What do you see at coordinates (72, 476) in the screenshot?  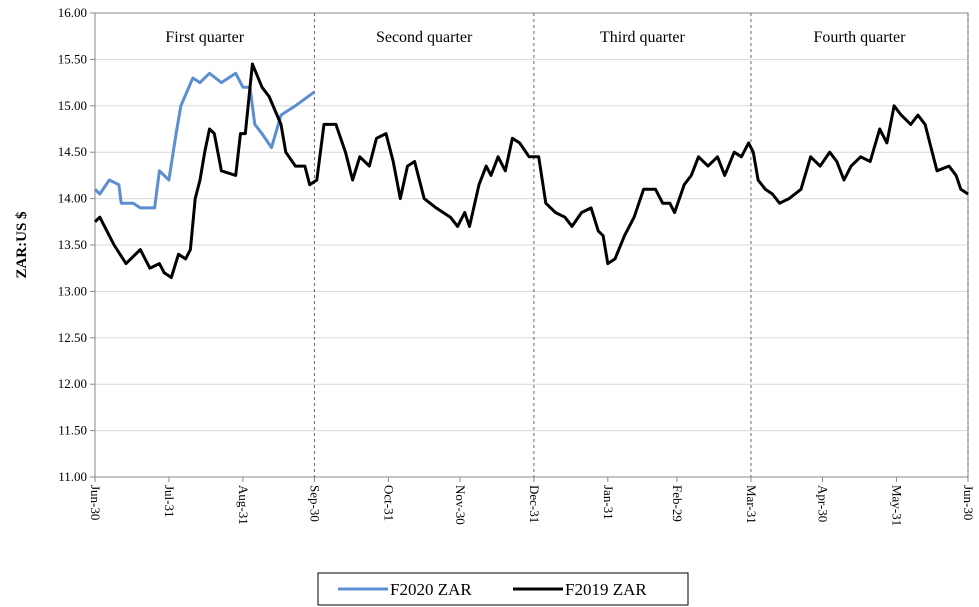 I see `y-tick-label: 11.00` at bounding box center [72, 476].